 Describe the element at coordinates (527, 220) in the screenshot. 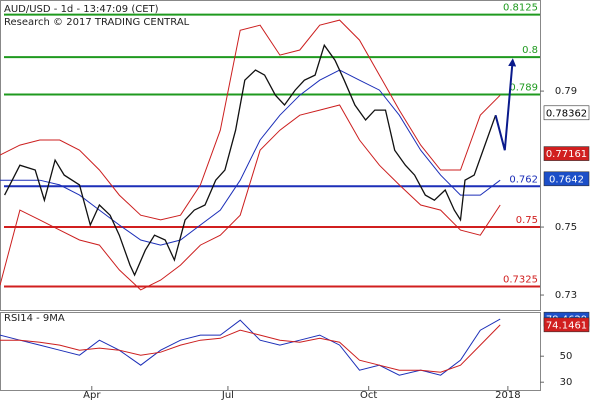

I see `level-label: 0.75` at that location.